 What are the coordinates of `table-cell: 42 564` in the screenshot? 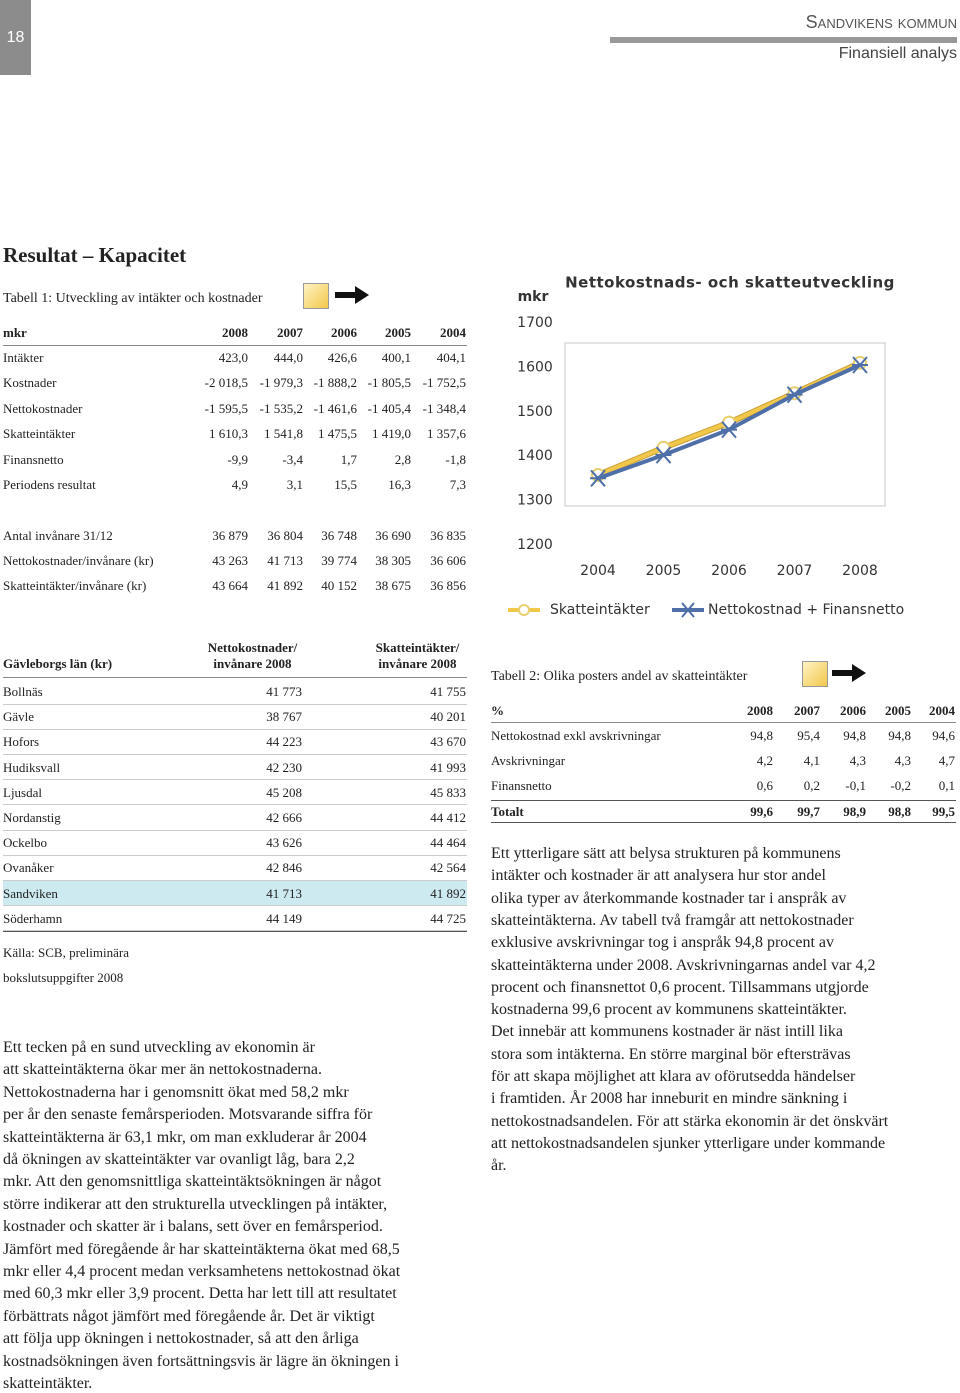 It's located at (448, 868).